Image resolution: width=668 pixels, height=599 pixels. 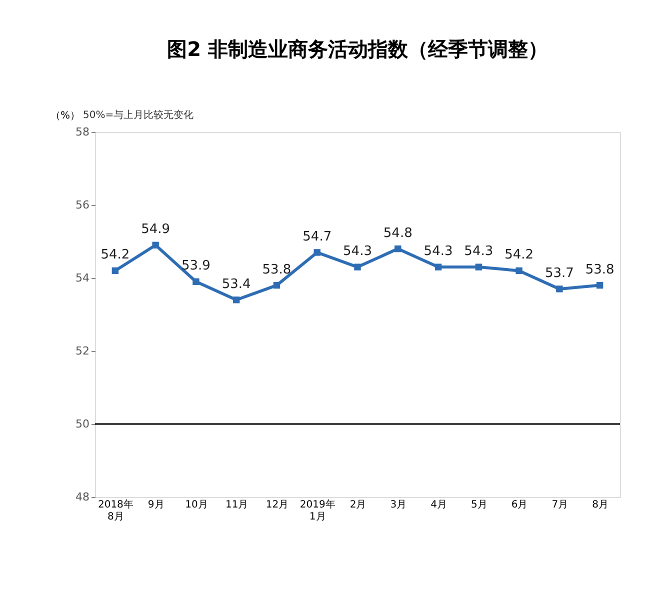 What do you see at coordinates (236, 284) in the screenshot?
I see `data-label: 53.4` at bounding box center [236, 284].